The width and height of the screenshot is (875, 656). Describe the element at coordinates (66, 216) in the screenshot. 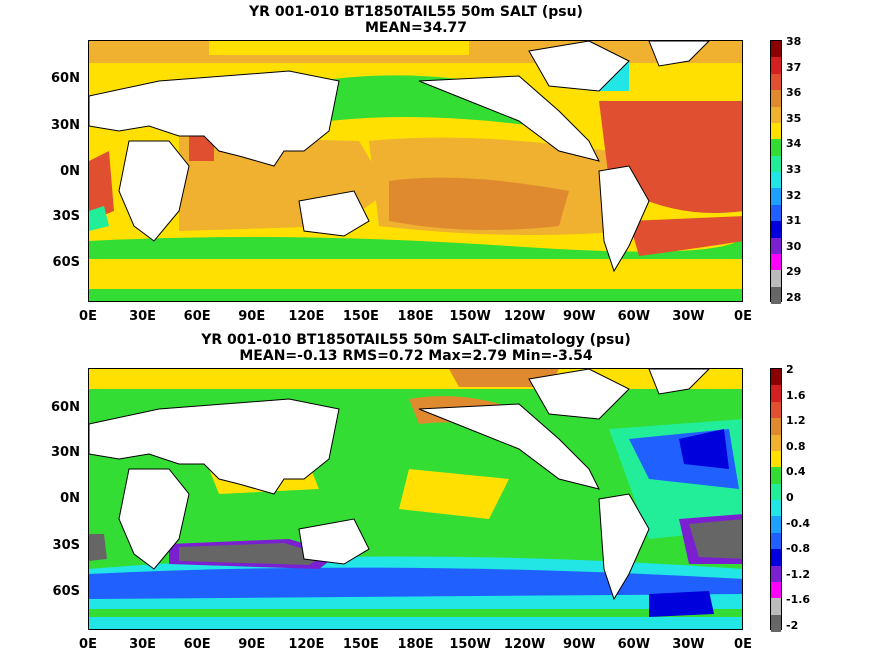

I see `map1-lat-30s: 30S` at that location.